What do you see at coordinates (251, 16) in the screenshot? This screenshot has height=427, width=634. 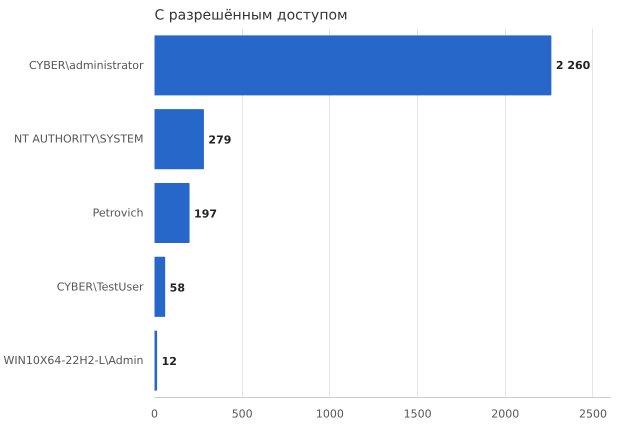 I see `chart-title: С разрешённым доступом` at bounding box center [251, 16].